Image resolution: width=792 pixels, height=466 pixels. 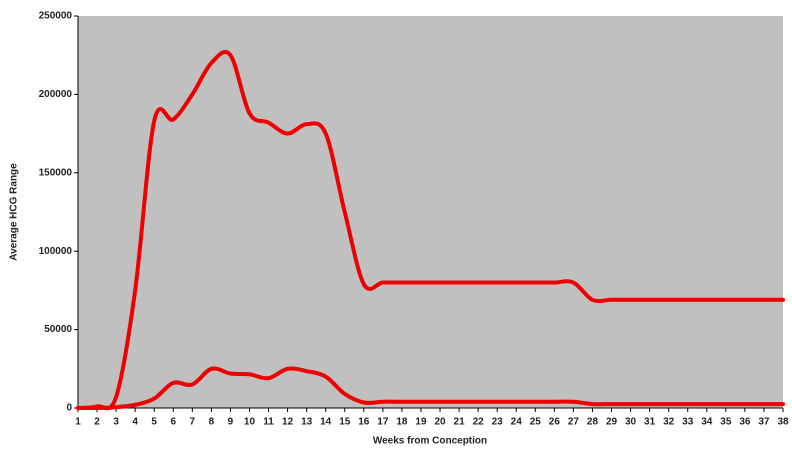 I want to click on x-tick-label: 2, so click(x=97, y=422).